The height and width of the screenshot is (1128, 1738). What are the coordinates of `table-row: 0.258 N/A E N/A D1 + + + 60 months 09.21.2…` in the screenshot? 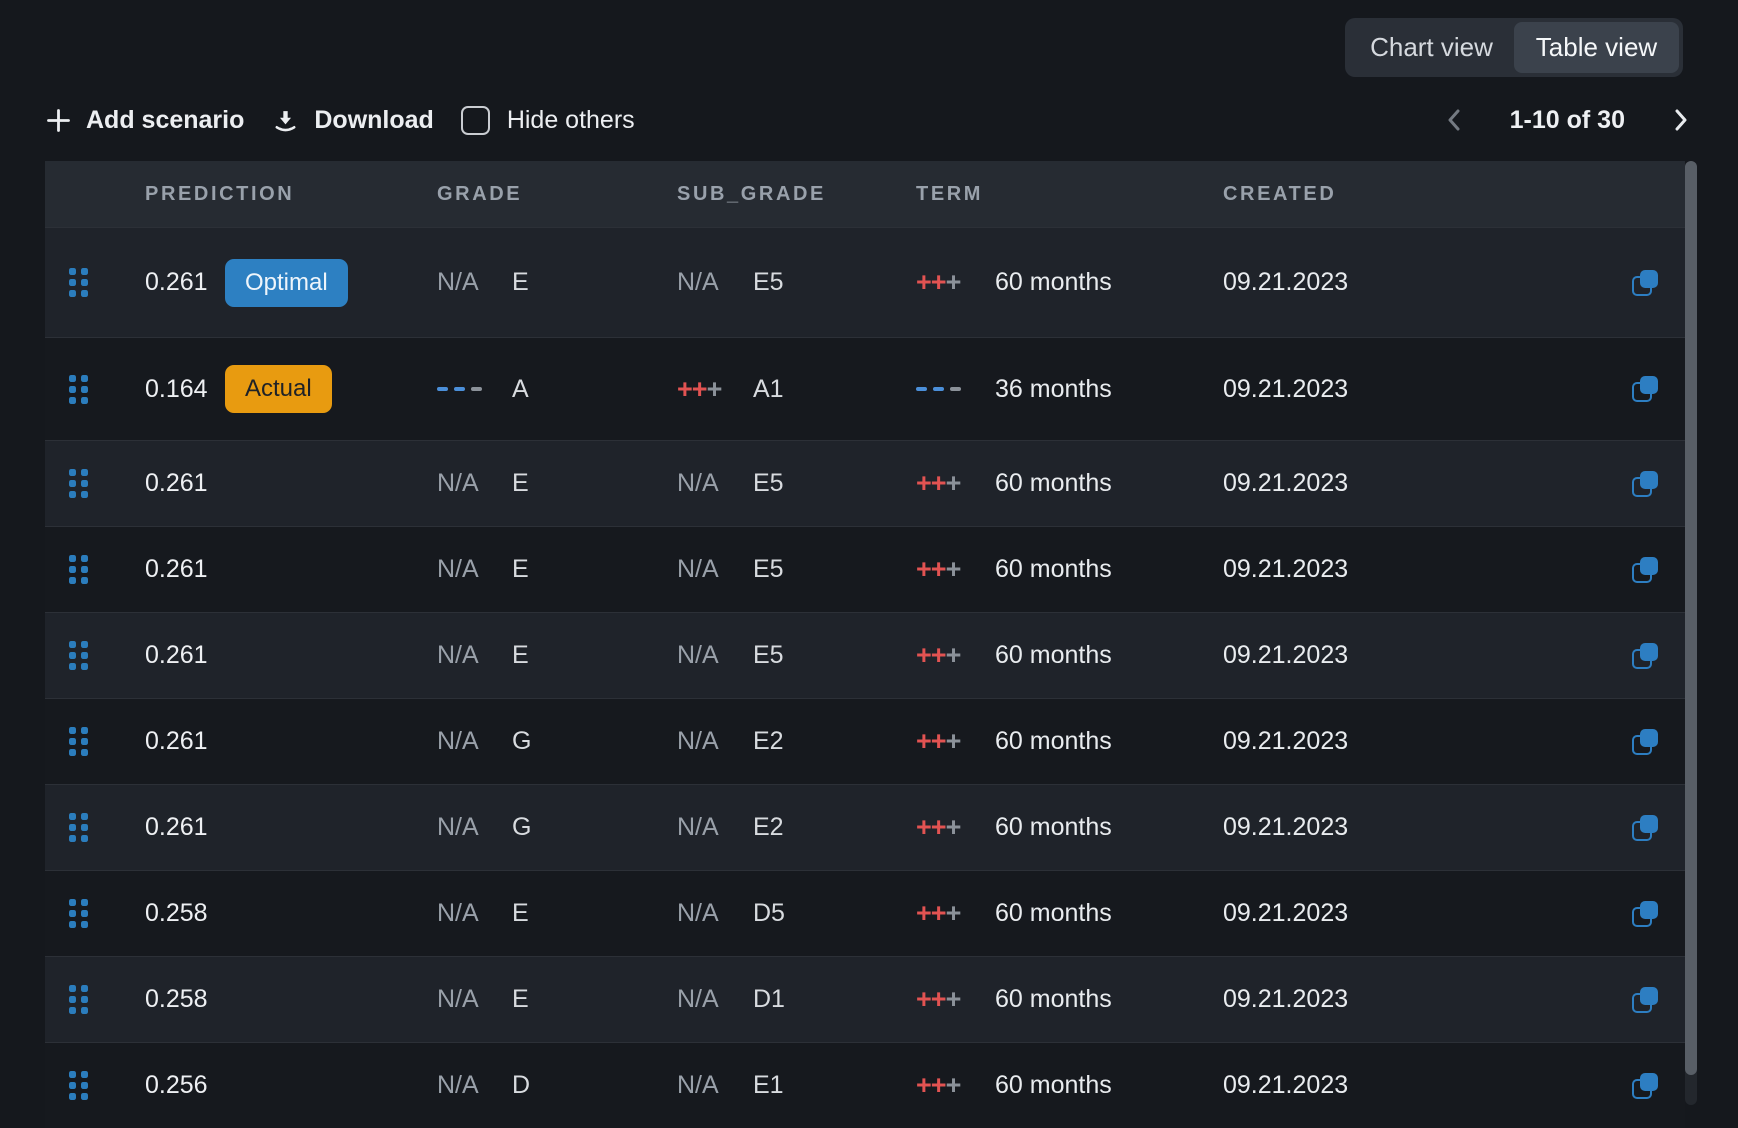 It's located at (865, 999).